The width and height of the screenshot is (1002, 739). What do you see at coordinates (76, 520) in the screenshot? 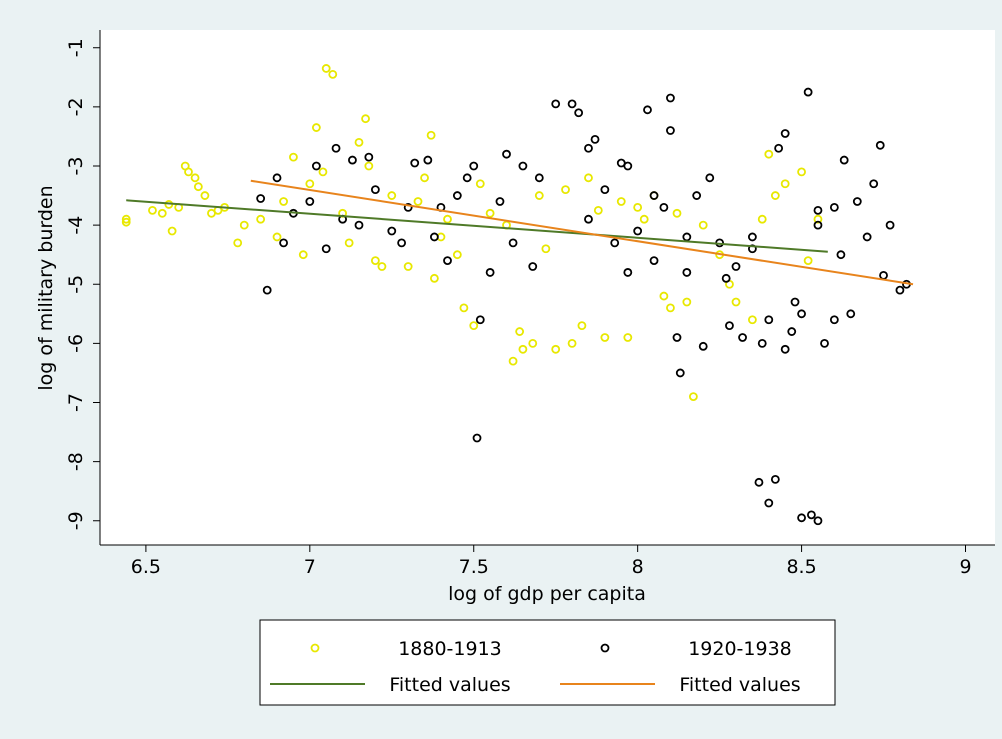
I see `y-tick-label: -9` at bounding box center [76, 520].